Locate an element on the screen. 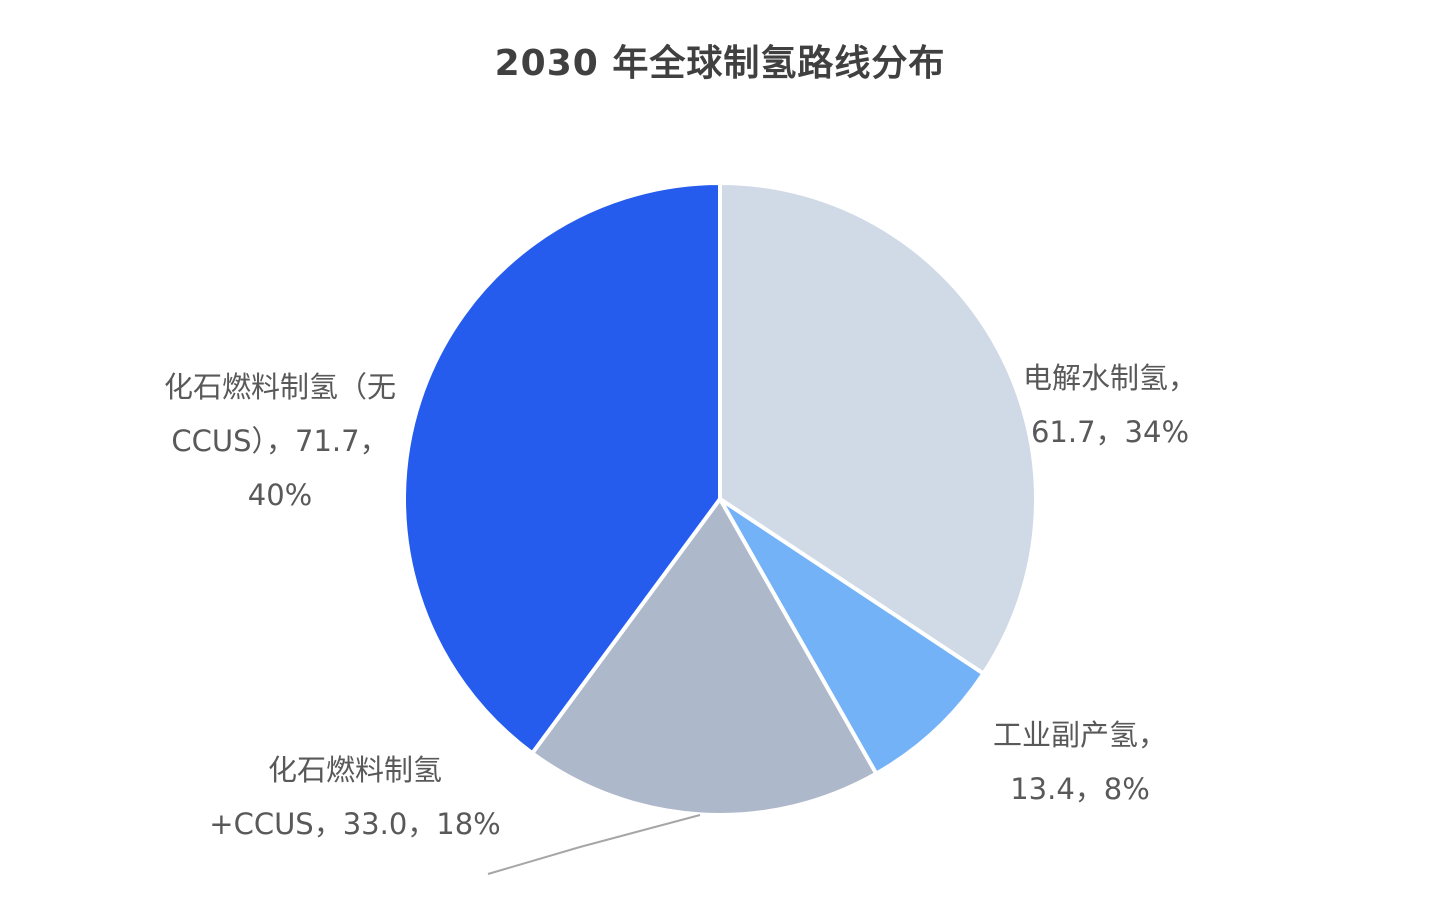  slice-label-line: CCUS），71.7， is located at coordinates (280, 441).